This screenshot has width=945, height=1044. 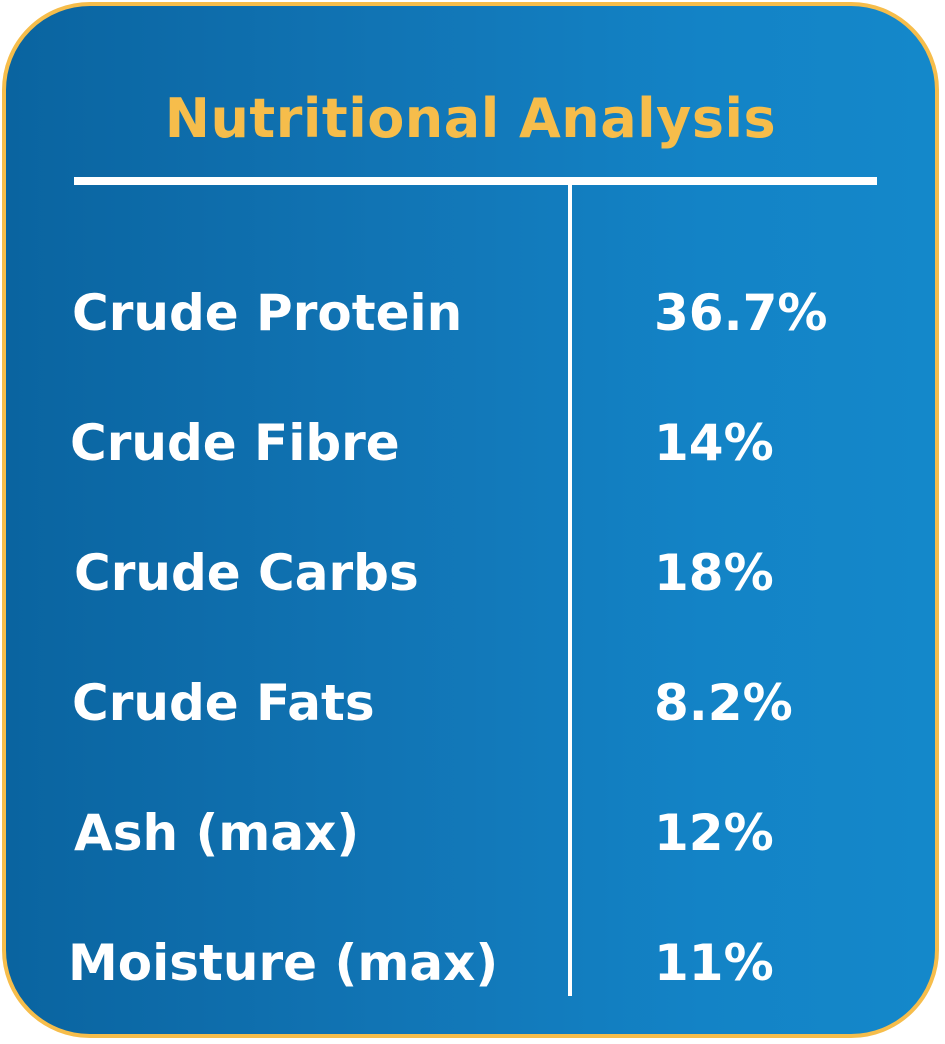 I want to click on nutrient-label: Crude Protein, so click(x=267, y=313).